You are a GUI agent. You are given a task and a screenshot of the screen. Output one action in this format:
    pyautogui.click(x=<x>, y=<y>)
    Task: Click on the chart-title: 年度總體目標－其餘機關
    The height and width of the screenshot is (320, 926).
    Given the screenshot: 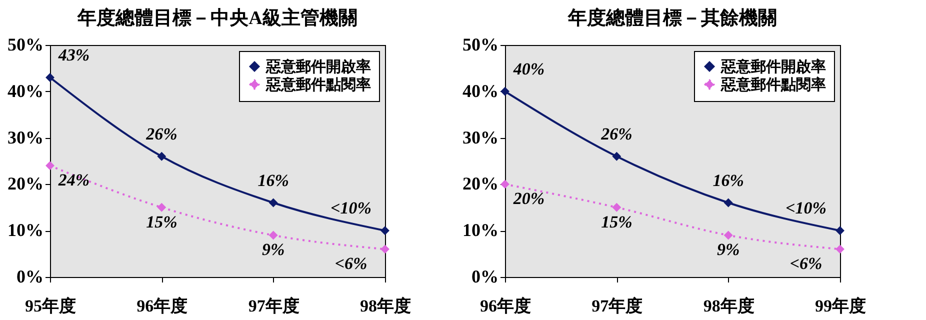 What is the action you would take?
    pyautogui.click(x=672, y=18)
    